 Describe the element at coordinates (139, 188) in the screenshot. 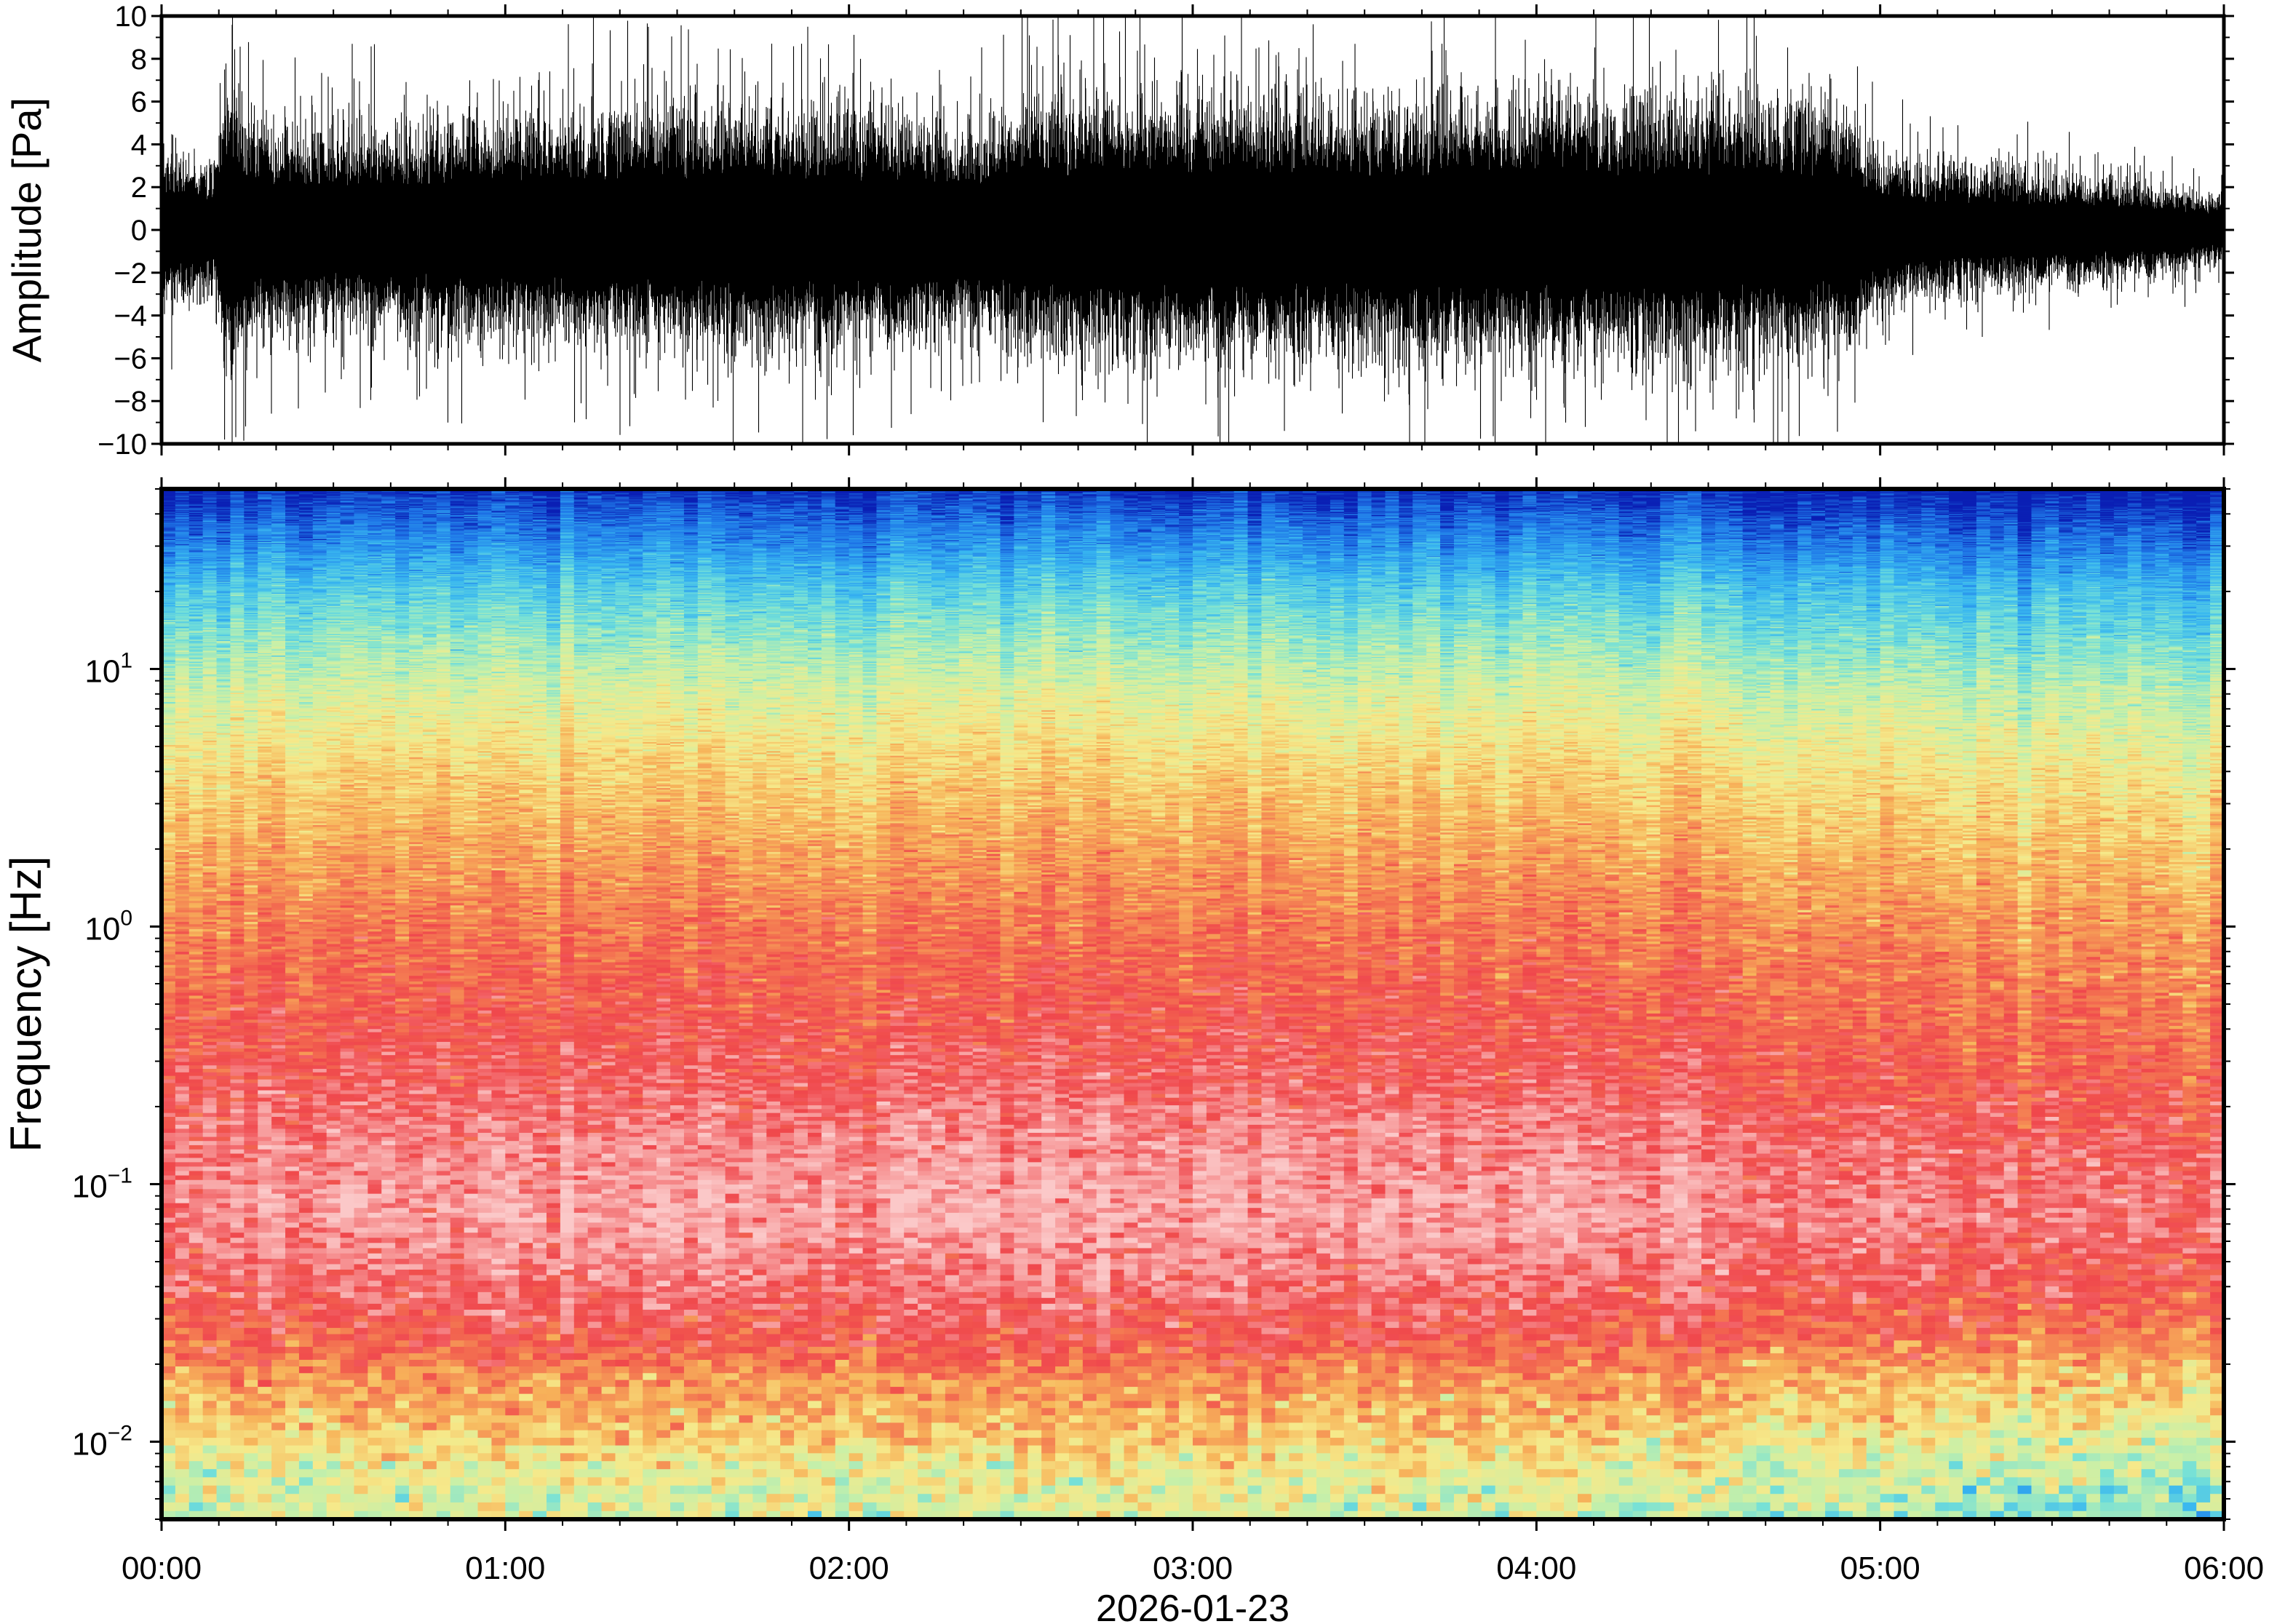

I see `waveform-y-tick-label: 2` at that location.